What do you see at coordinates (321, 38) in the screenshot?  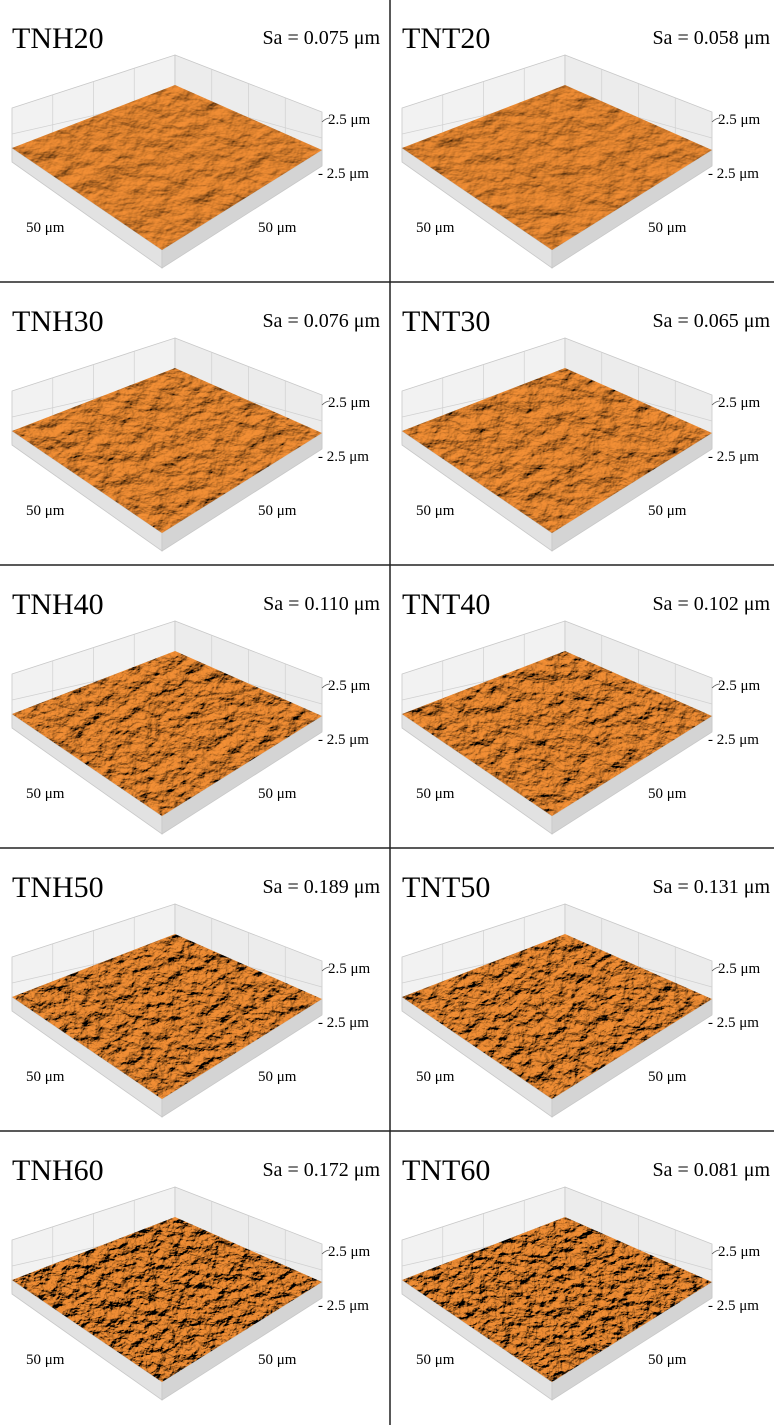 I see `roughness-label: Sa = 0.075 μm` at bounding box center [321, 38].